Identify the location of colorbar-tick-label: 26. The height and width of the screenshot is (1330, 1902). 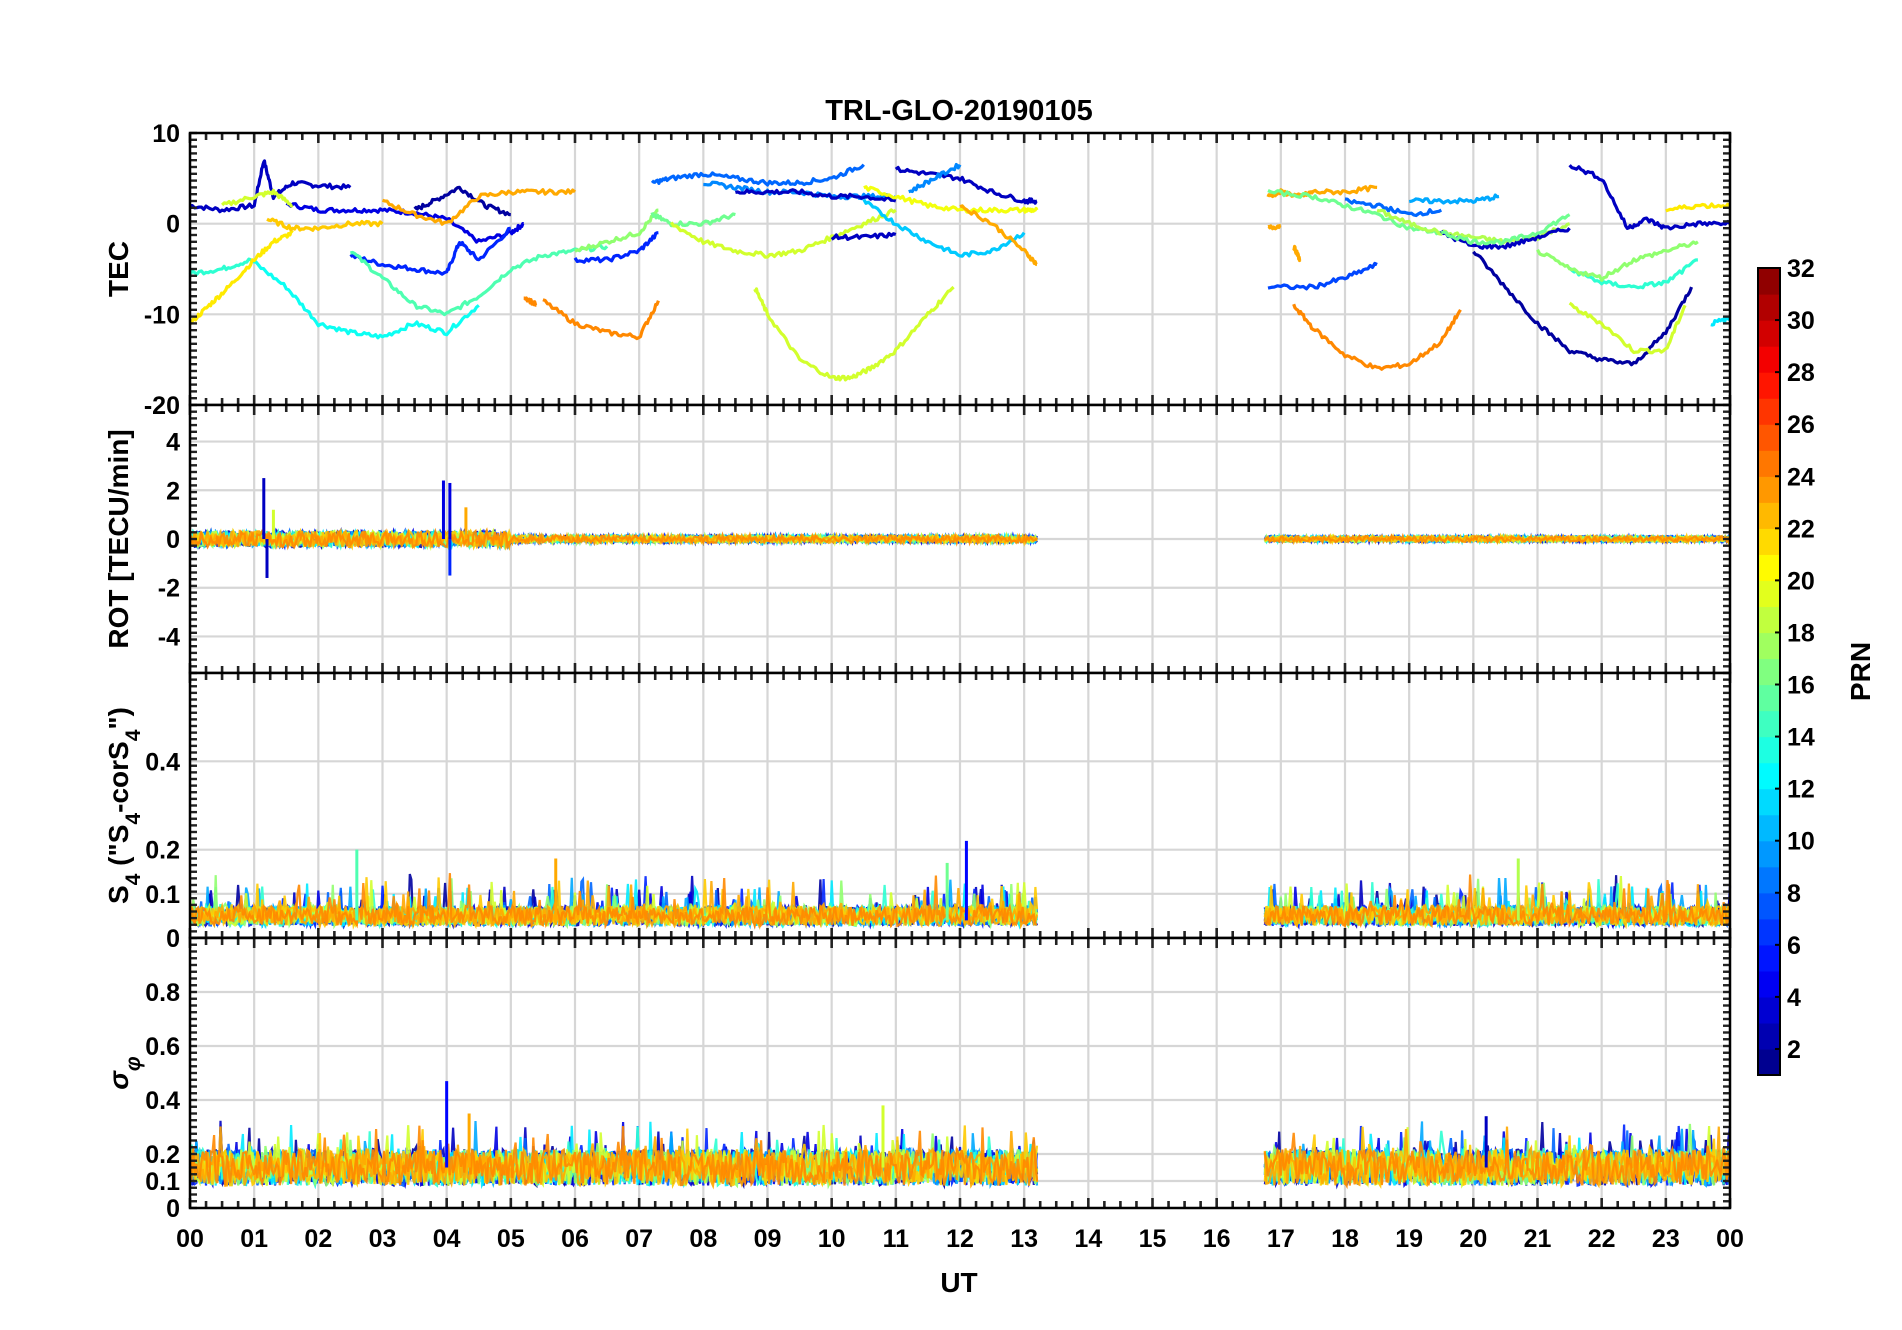
(1801, 425).